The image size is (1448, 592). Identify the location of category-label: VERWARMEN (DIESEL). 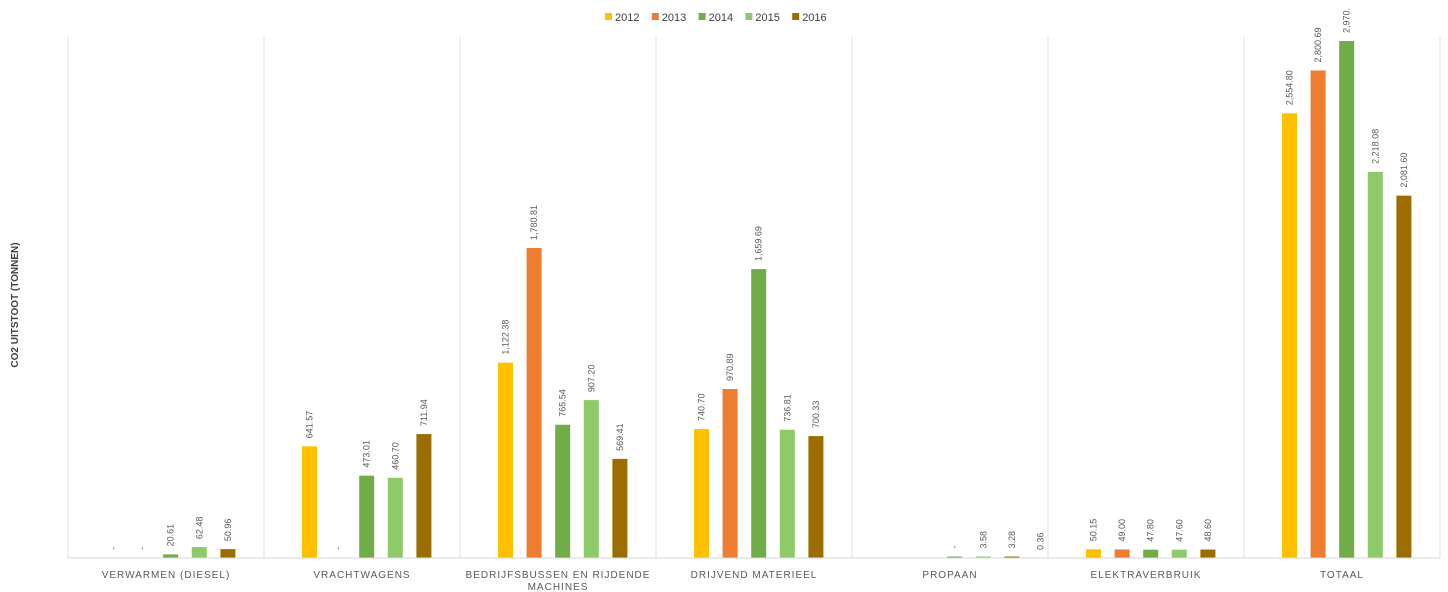
(166, 575).